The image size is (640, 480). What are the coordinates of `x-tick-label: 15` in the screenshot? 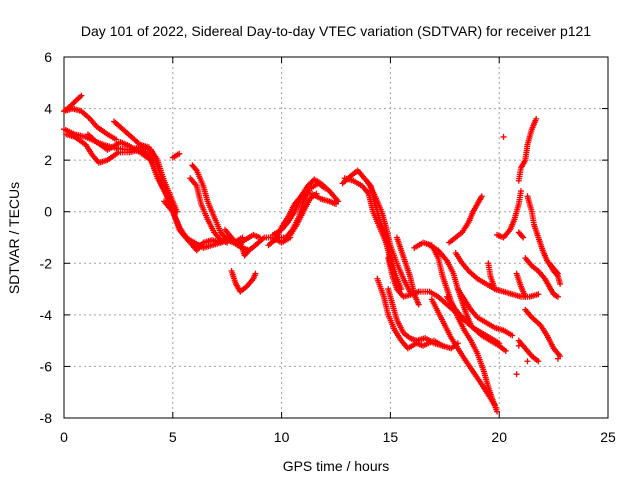 It's located at (391, 437).